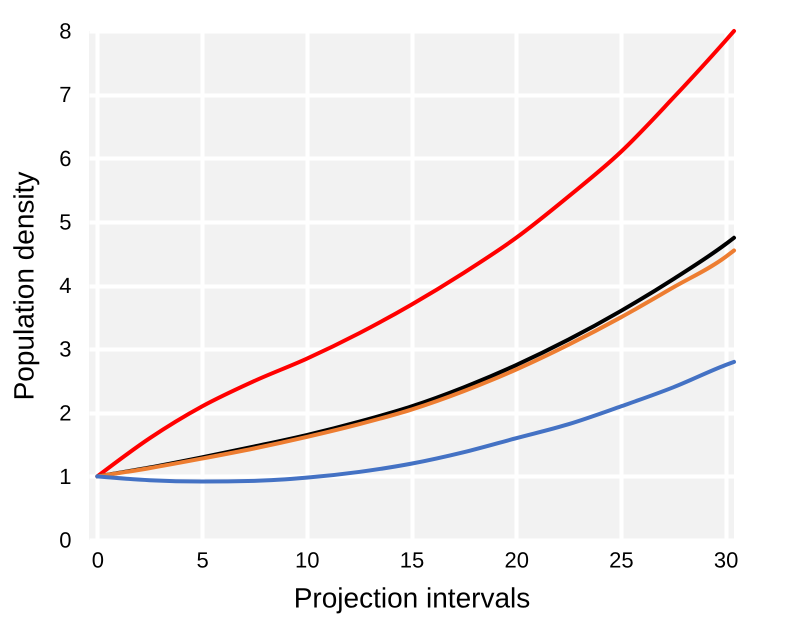  What do you see at coordinates (307, 560) in the screenshot?
I see `x-tick-label: 10` at bounding box center [307, 560].